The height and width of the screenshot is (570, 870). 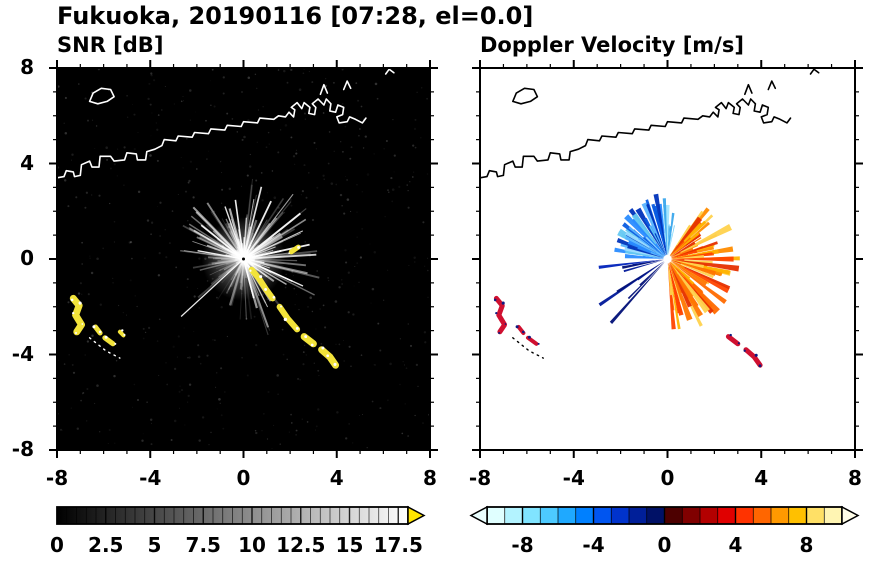 I want to click on positive-orange-fan, so click(x=703, y=268).